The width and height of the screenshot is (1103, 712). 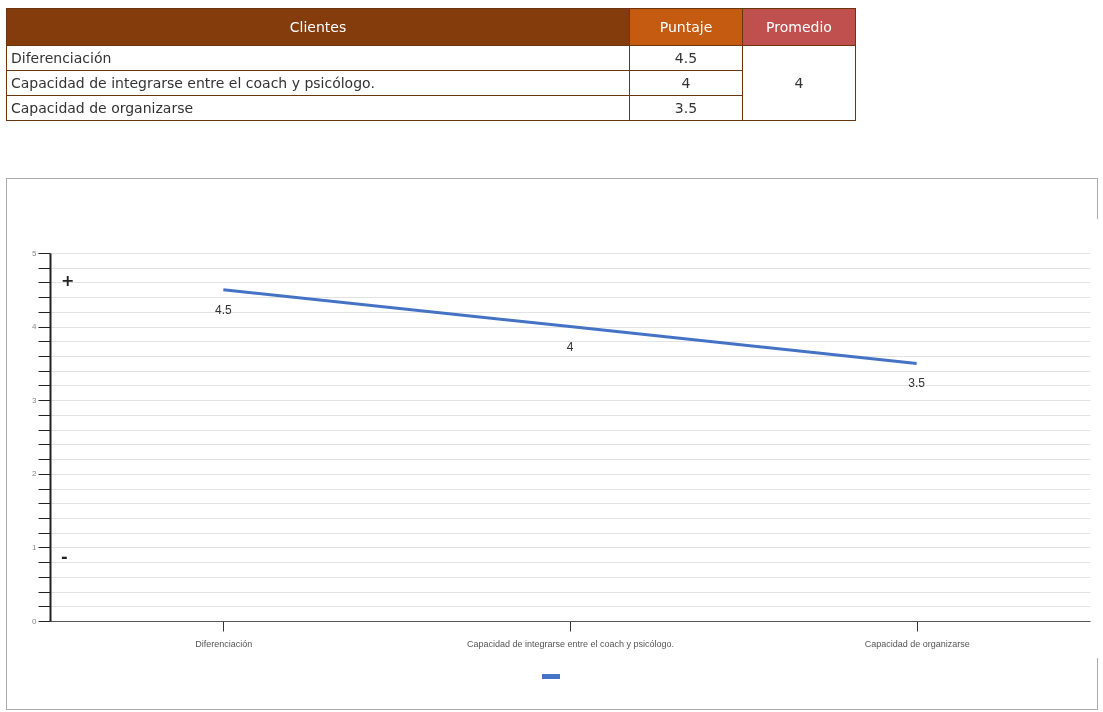 What do you see at coordinates (318, 83) in the screenshot?
I see `category-label: Capacidad de integrarse entre el coach y psicólogo.` at bounding box center [318, 83].